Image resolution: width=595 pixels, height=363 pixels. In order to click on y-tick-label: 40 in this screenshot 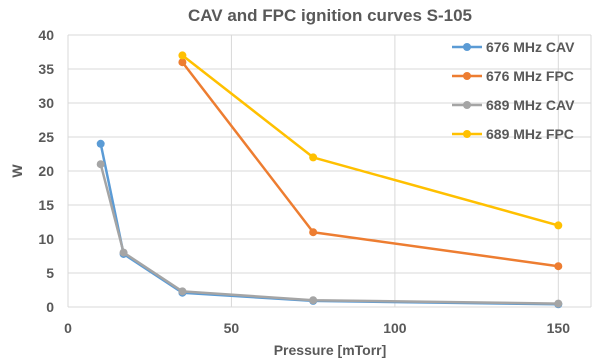, I will do `click(46, 35)`.